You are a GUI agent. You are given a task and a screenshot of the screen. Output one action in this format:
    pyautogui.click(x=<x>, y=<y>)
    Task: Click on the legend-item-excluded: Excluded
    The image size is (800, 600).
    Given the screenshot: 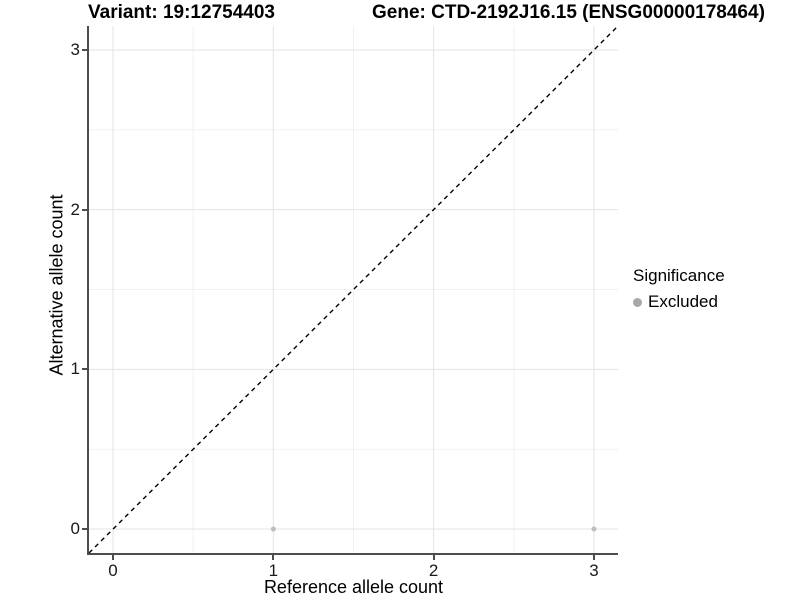 What is the action you would take?
    pyautogui.click(x=679, y=302)
    